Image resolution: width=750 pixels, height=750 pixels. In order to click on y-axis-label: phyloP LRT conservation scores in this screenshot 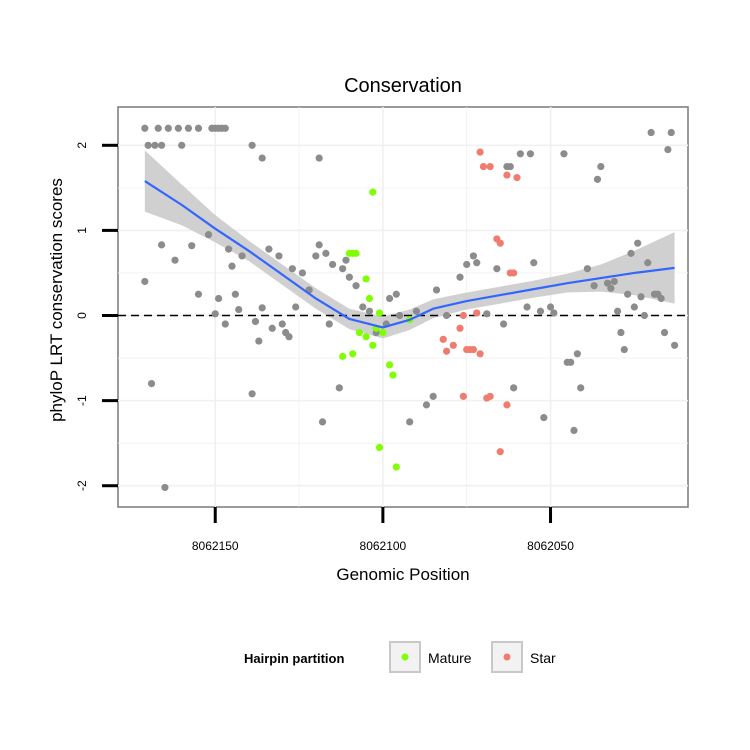, I will do `click(56, 300)`.